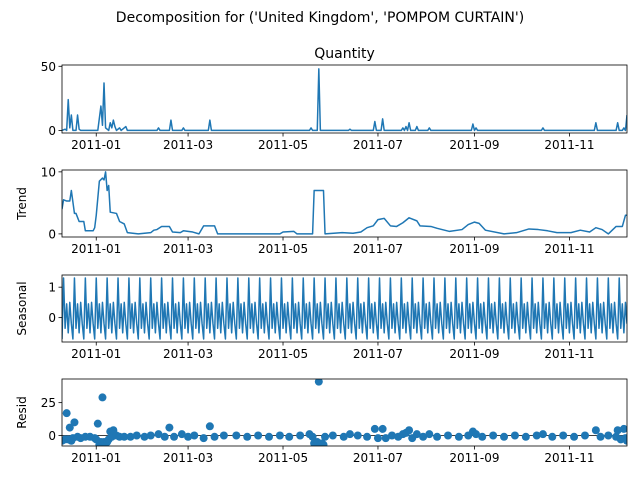  I want to click on y-axis-label: Trend, so click(22, 204).